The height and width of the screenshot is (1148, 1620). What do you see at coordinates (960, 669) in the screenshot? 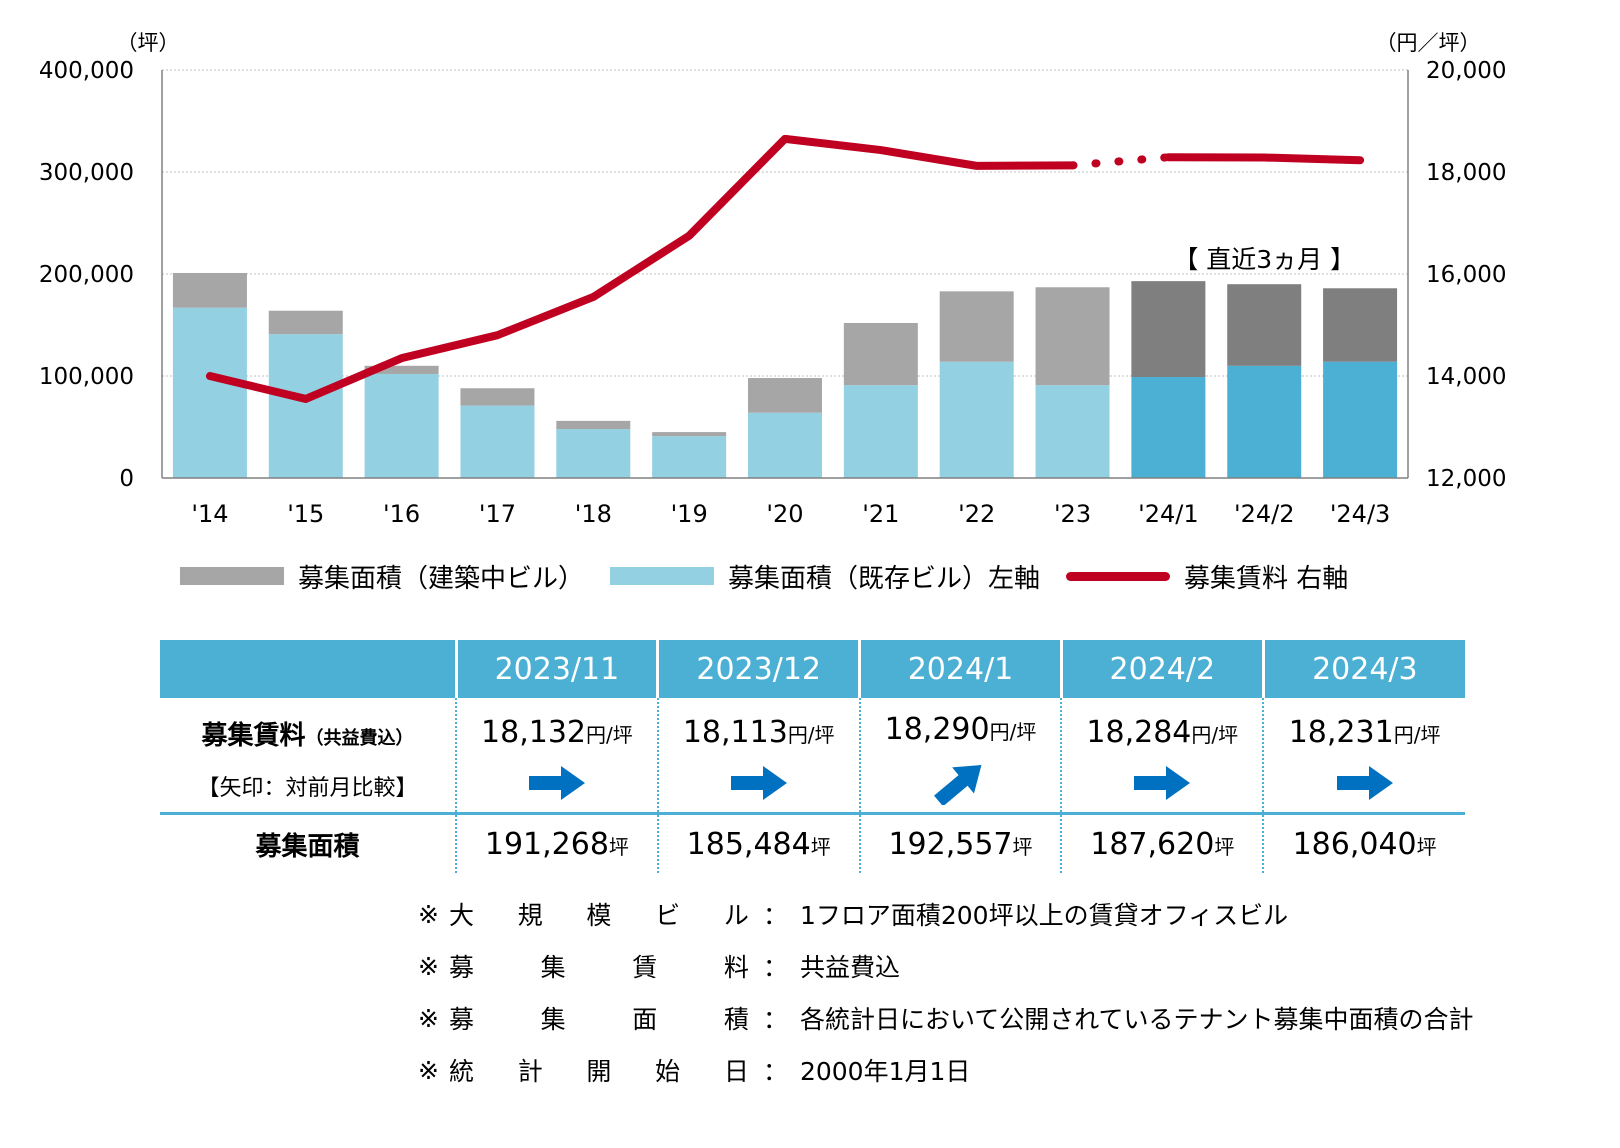
I see `table-header-month: 2024/1` at bounding box center [960, 669].